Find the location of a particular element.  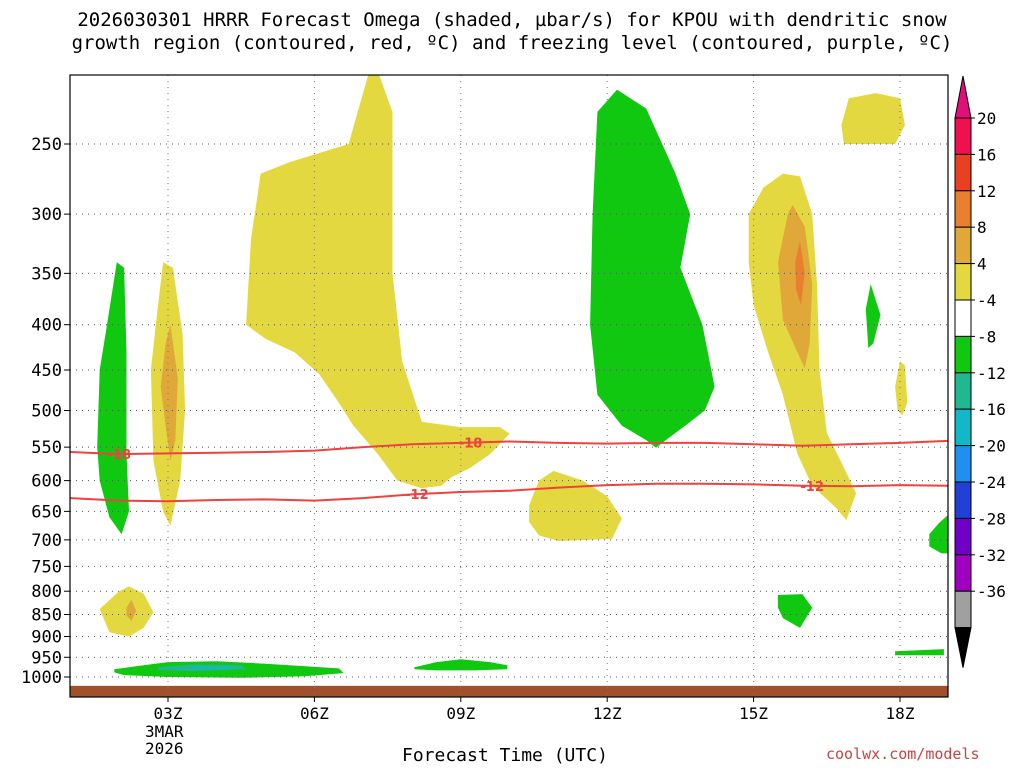

y-tick-label-700: 700 is located at coordinates (46, 541).